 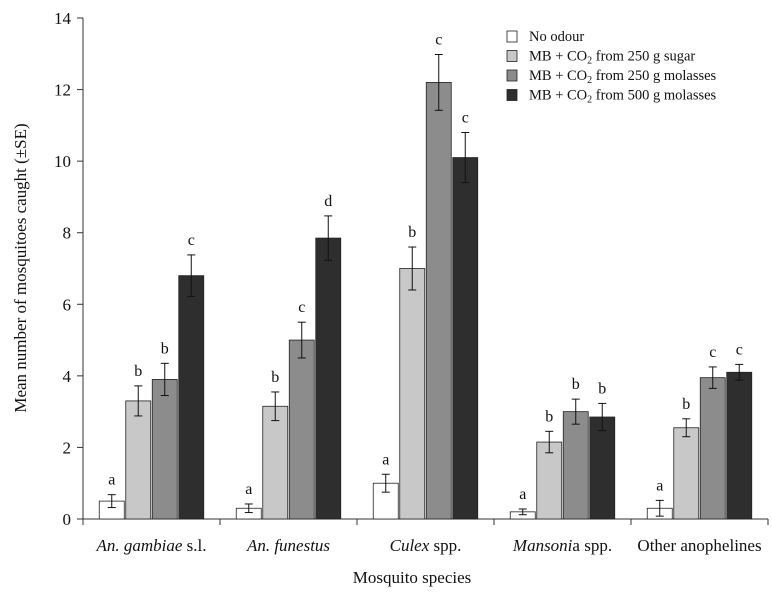 What do you see at coordinates (150, 545) in the screenshot?
I see `category-label: An. gambiae s.l.` at bounding box center [150, 545].